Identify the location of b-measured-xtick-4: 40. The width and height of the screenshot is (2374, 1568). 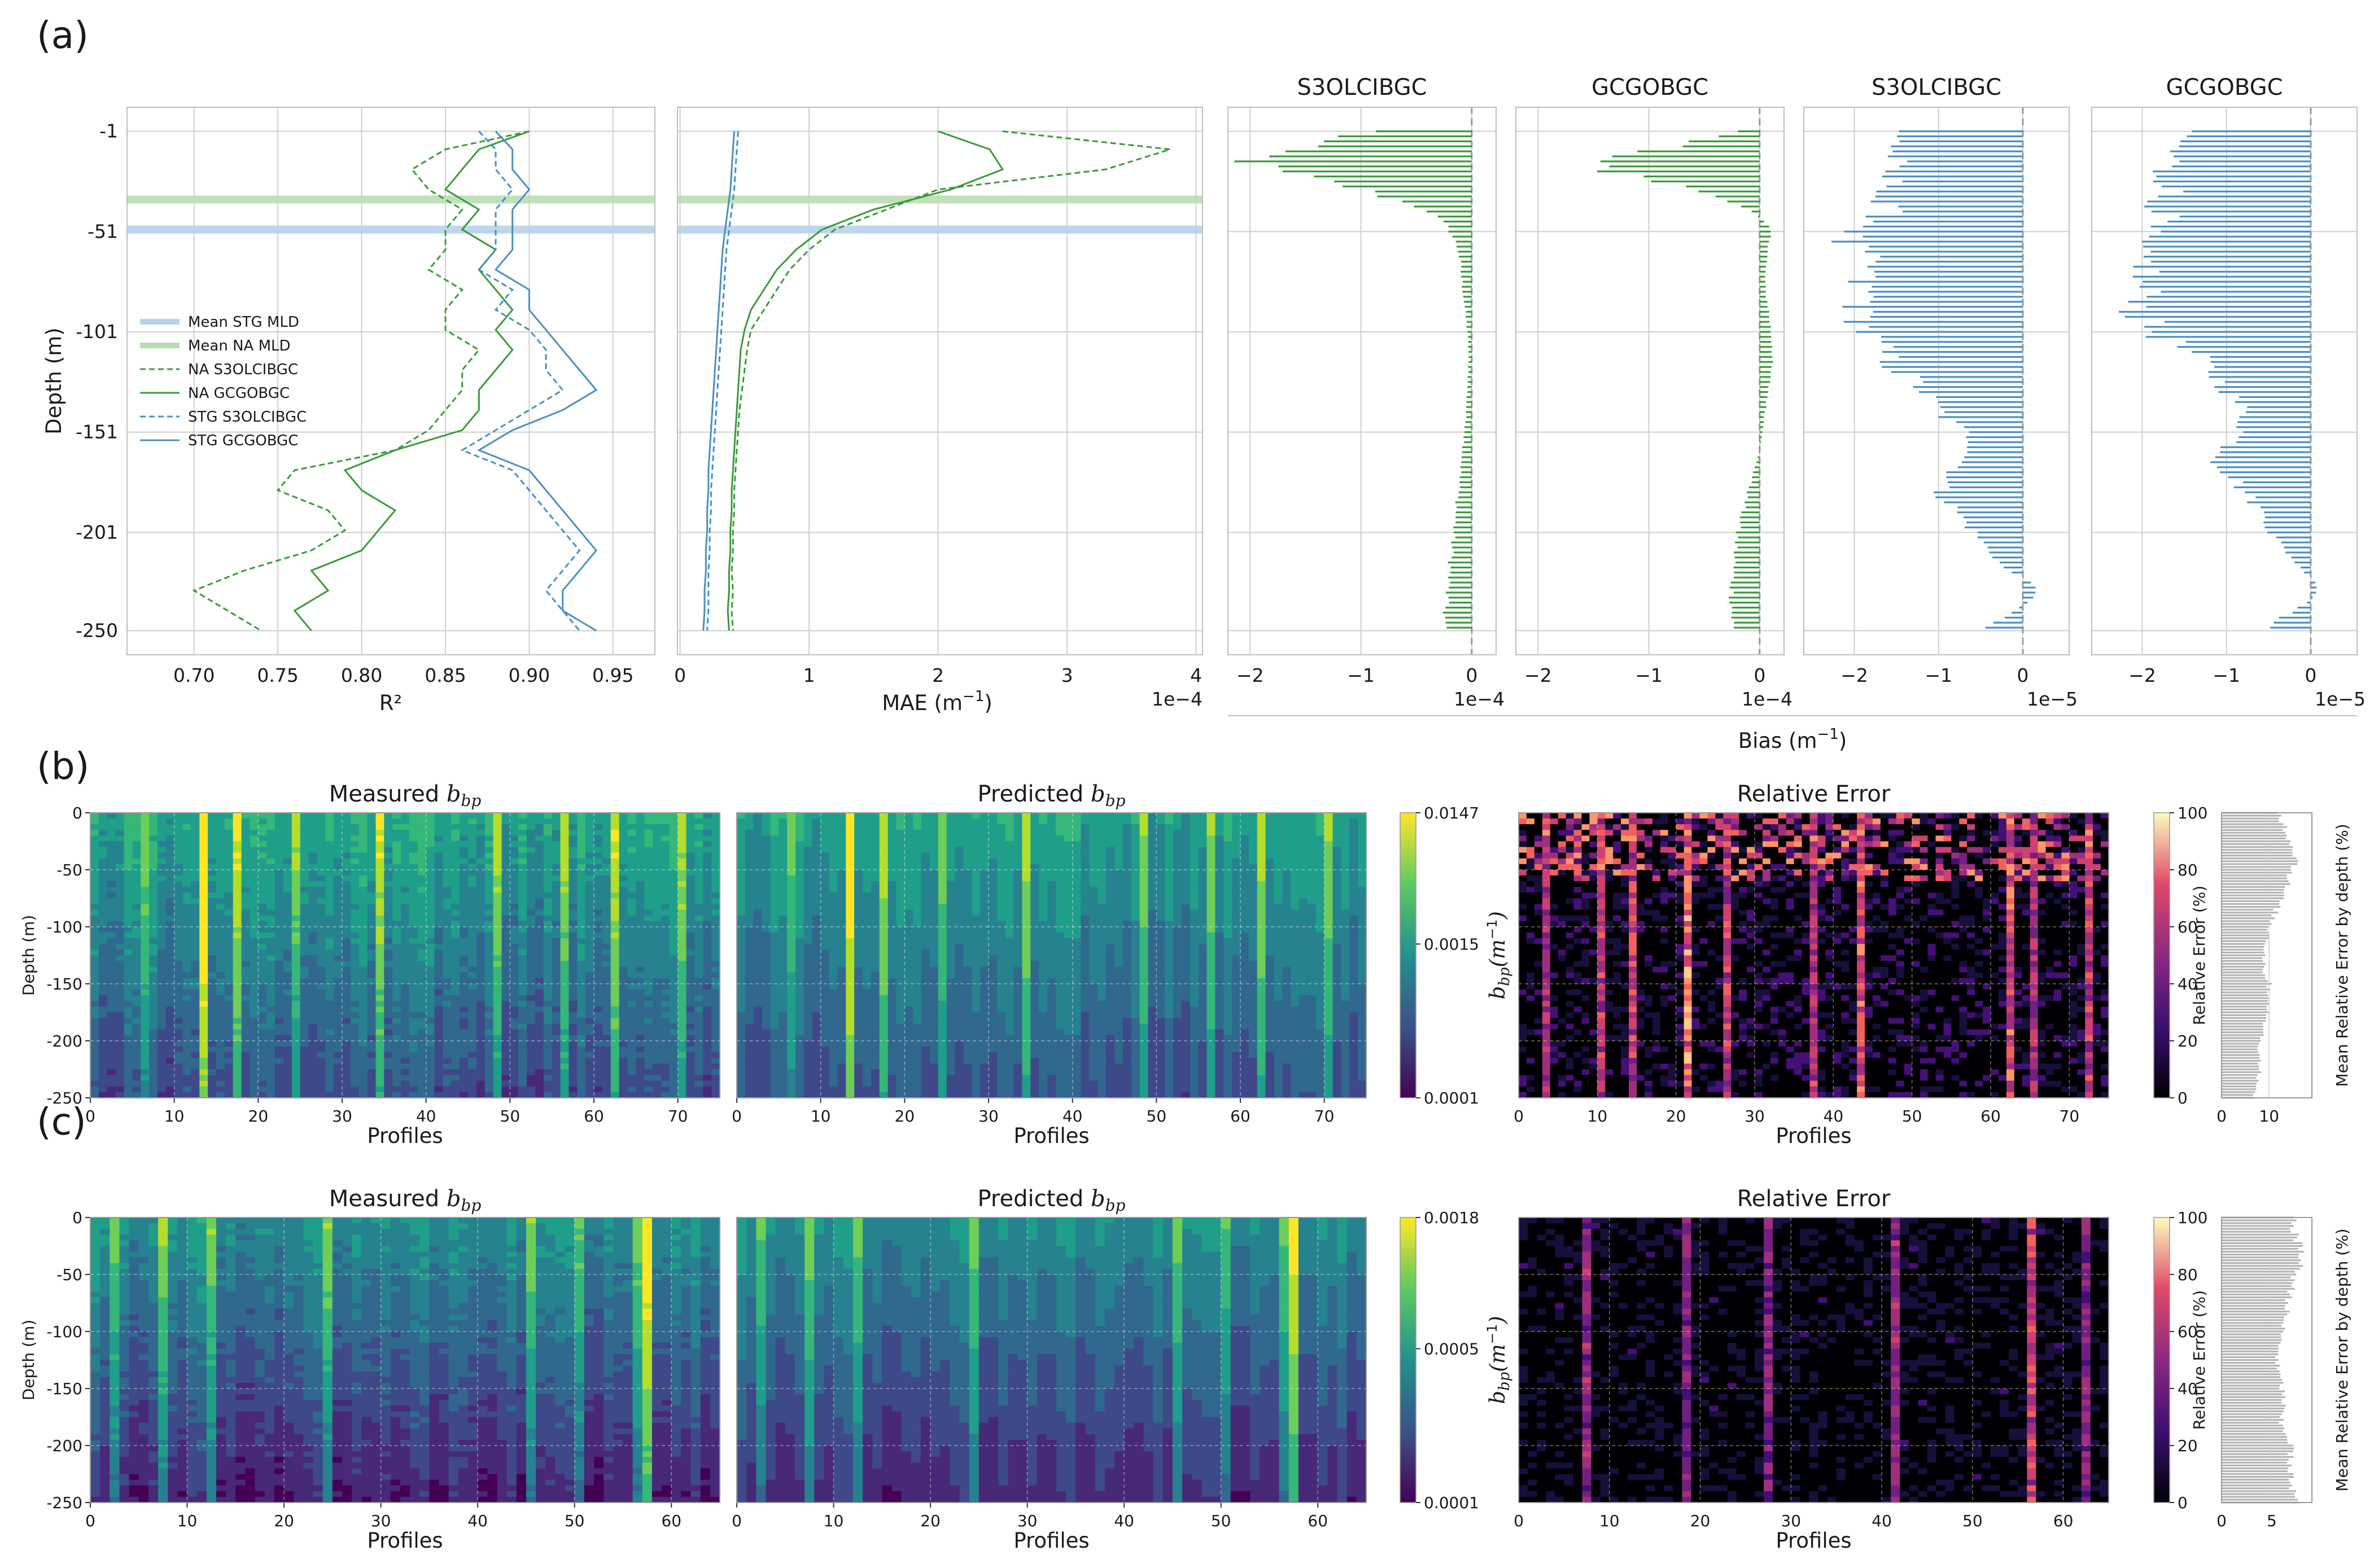
(426, 1116).